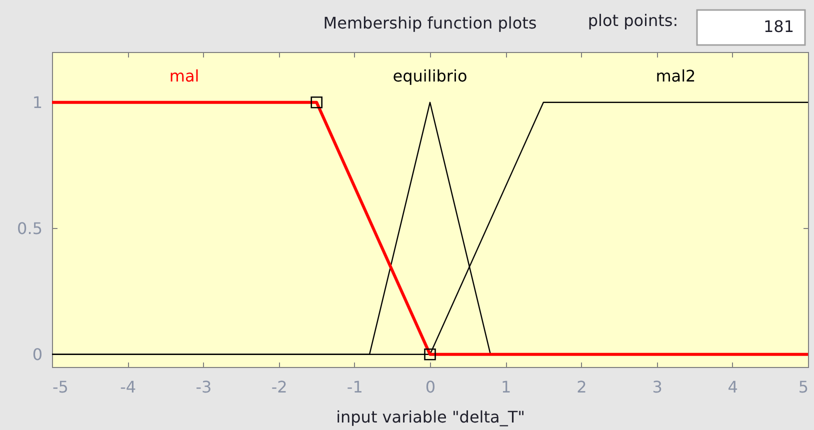 The height and width of the screenshot is (430, 814). Describe the element at coordinates (184, 76) in the screenshot. I see `series-label: mal` at that location.